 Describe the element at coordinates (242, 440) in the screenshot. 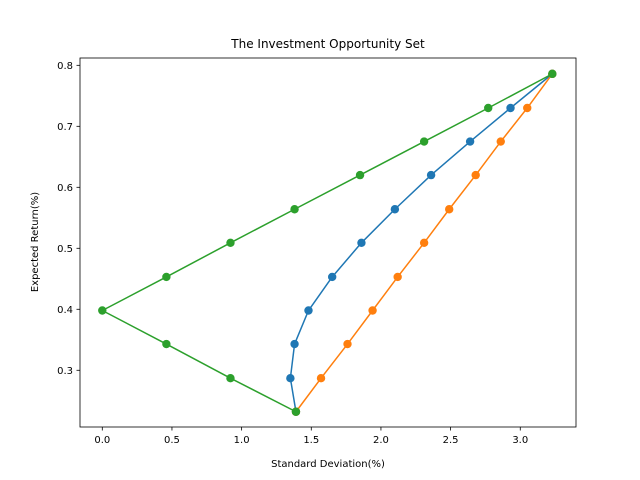

I see `x-tick-label: 1.0` at that location.